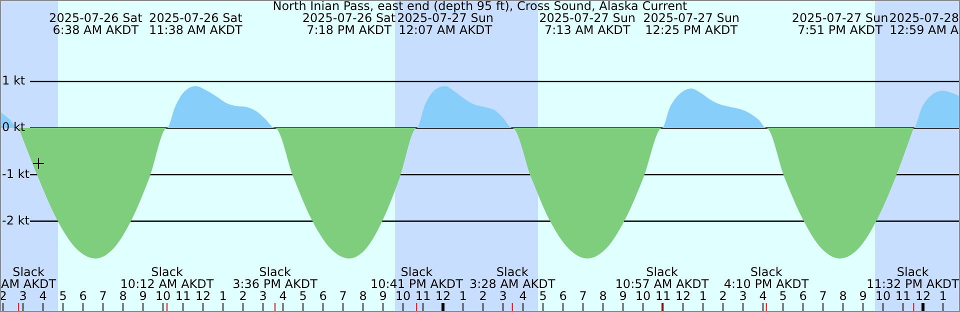 The height and width of the screenshot is (312, 960). What do you see at coordinates (14, 127) in the screenshot?
I see `y-tick-label: 0 kt` at bounding box center [14, 127].